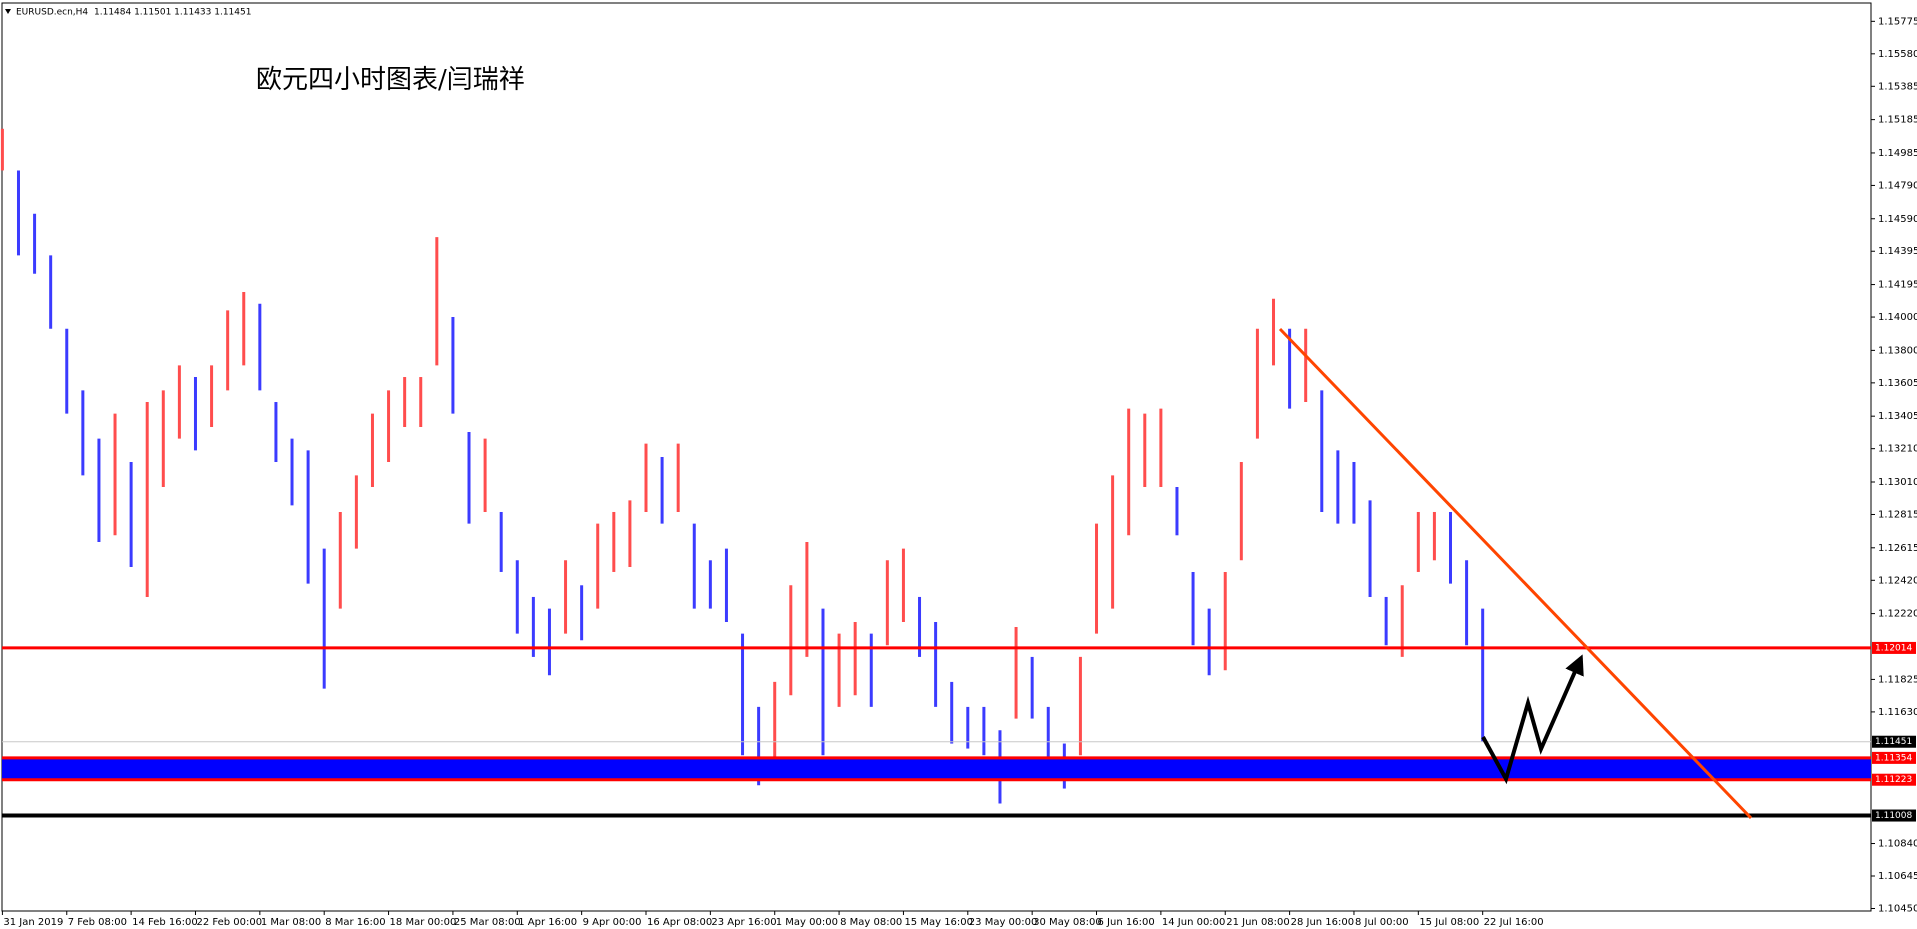 The width and height of the screenshot is (1917, 929). What do you see at coordinates (390, 80) in the screenshot?
I see `annotation: 欧元四小时图表/闫瑞祥` at bounding box center [390, 80].